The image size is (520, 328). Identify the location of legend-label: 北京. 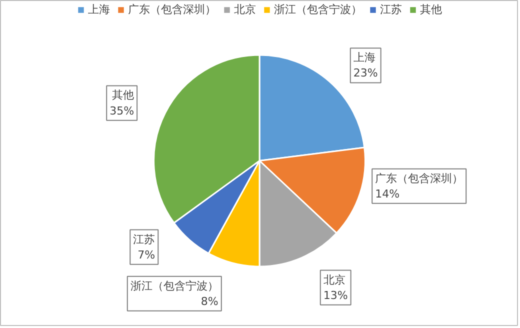
(245, 9).